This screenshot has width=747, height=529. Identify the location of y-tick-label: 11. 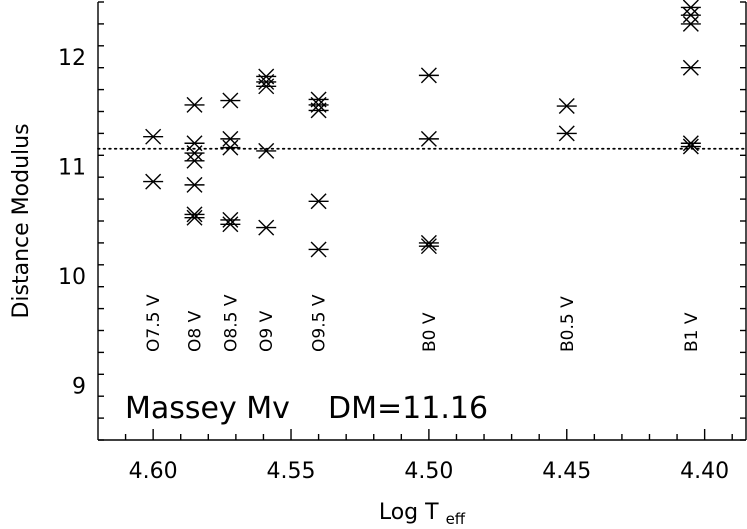
(72, 167).